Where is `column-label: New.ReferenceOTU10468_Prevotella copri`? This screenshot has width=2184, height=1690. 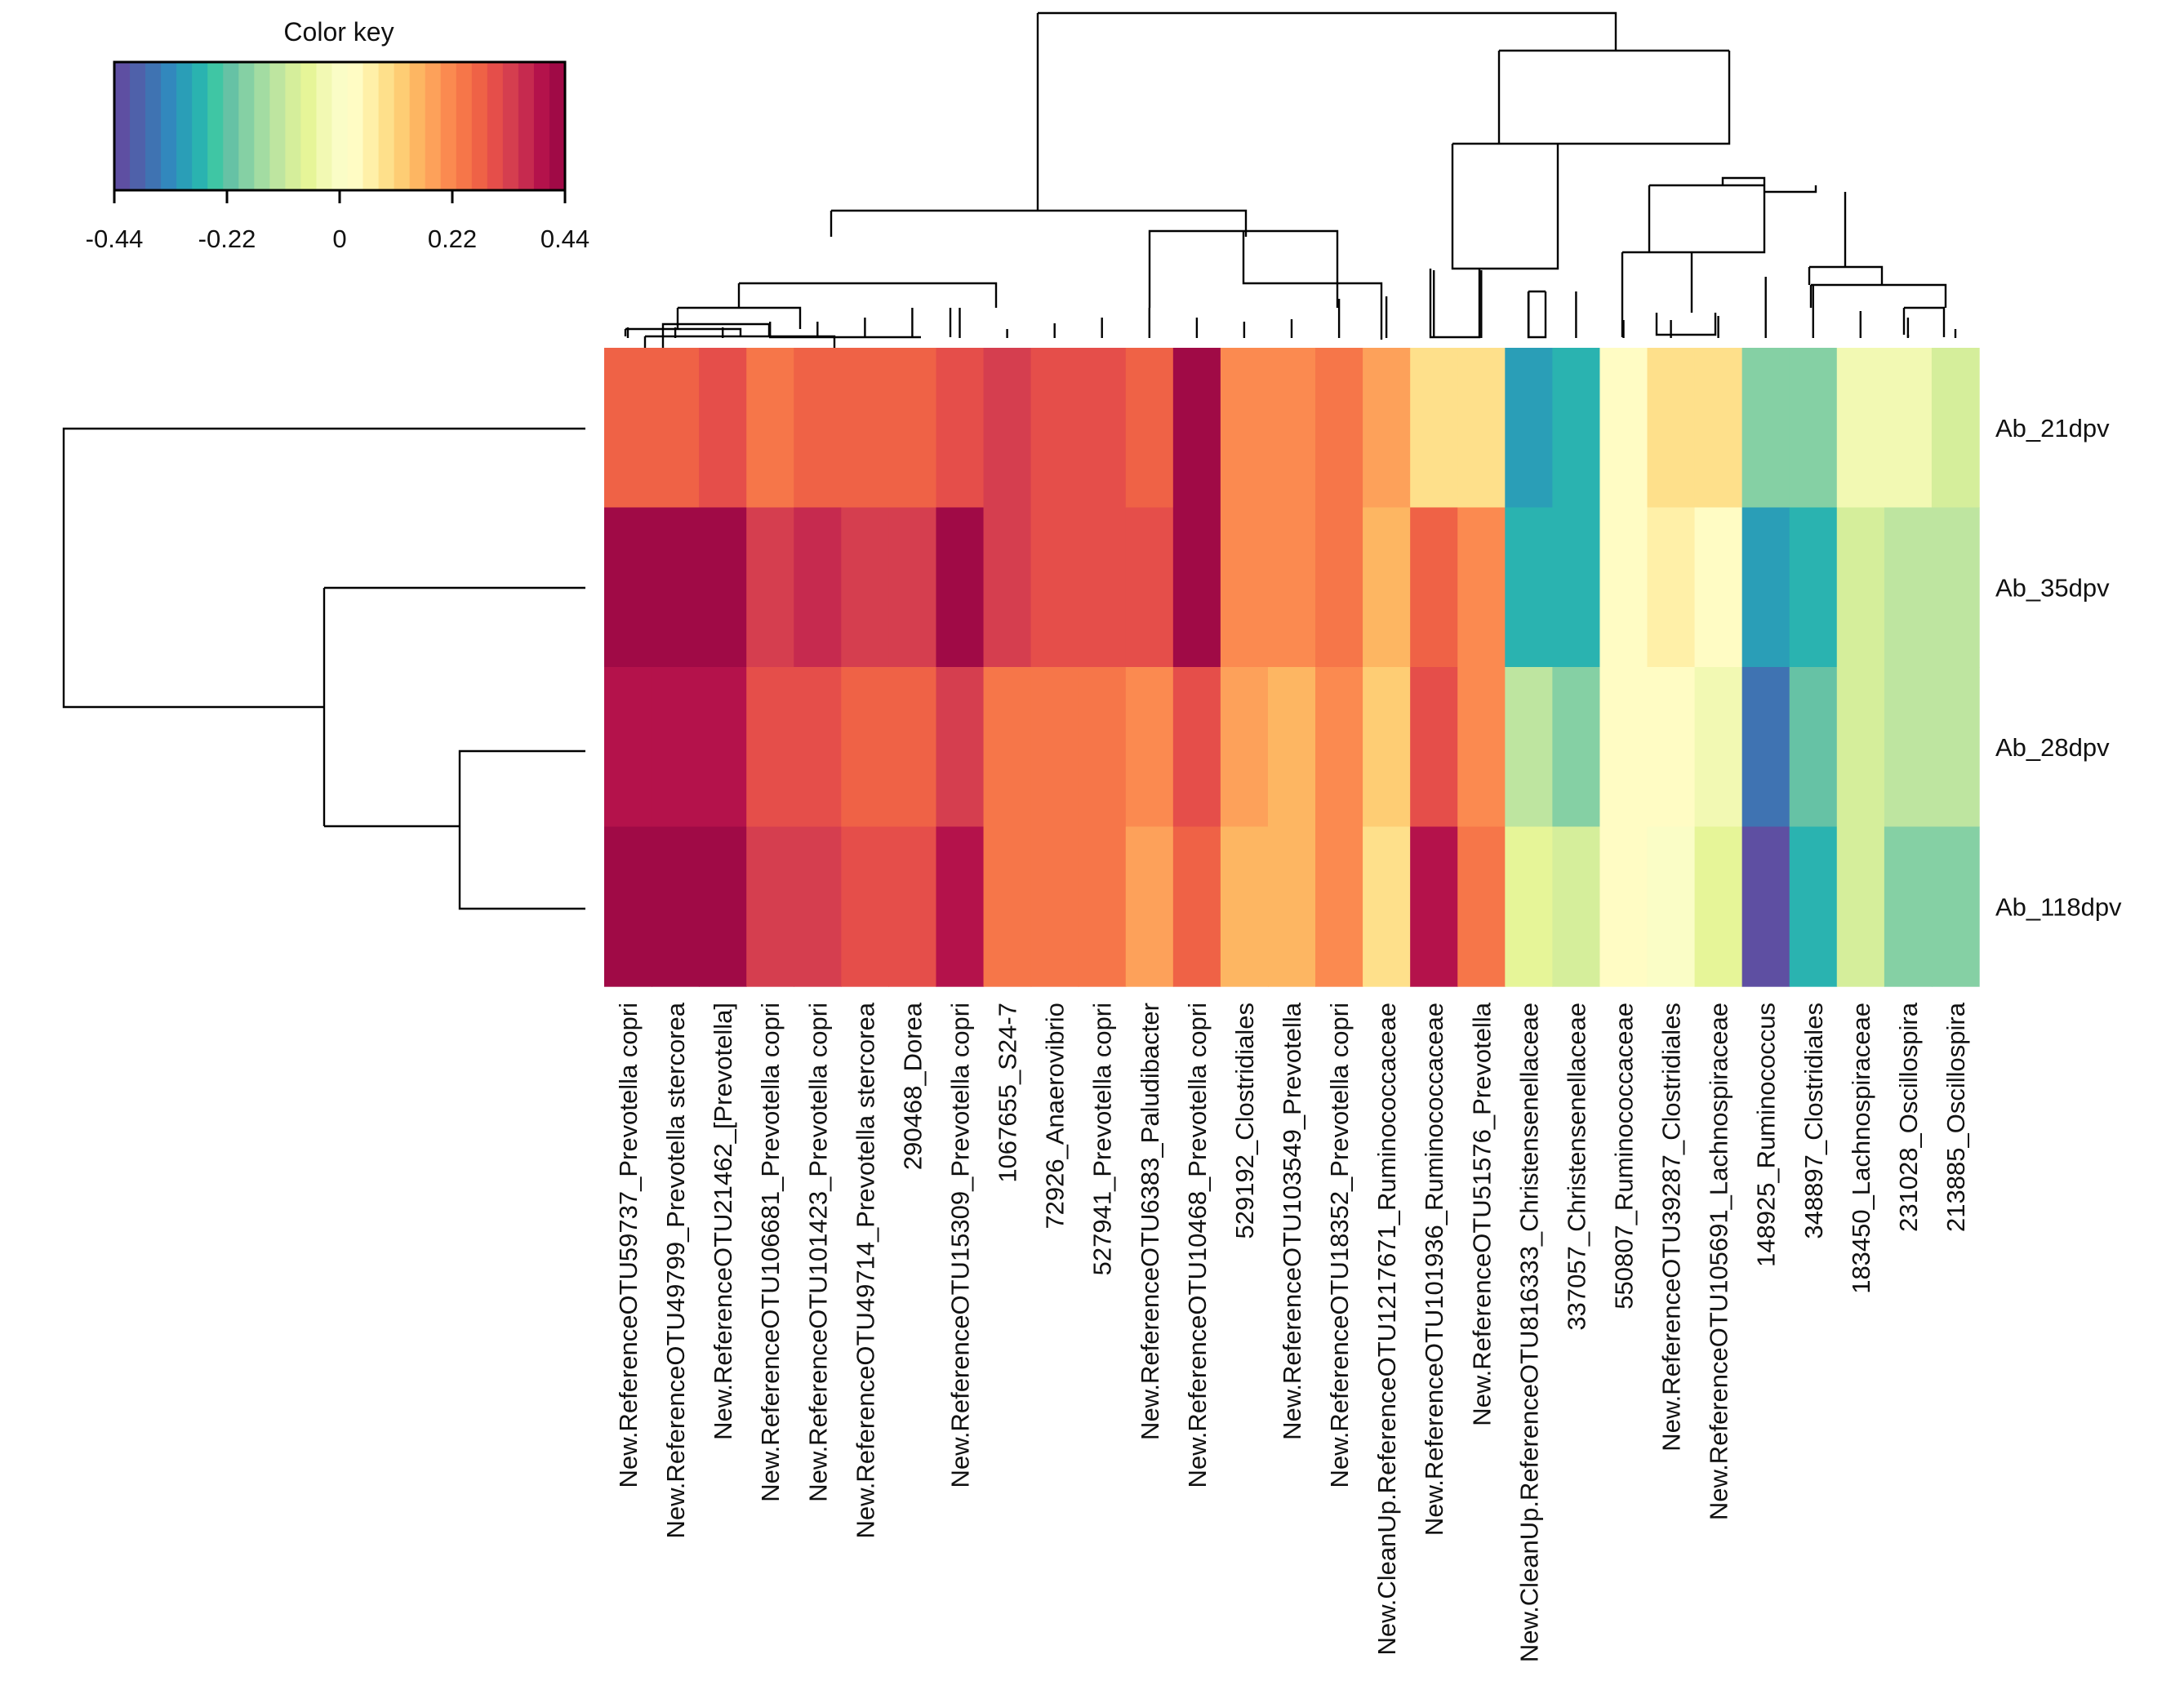
column-label: New.ReferenceOTU10468_Prevotella copri is located at coordinates (1197, 1245).